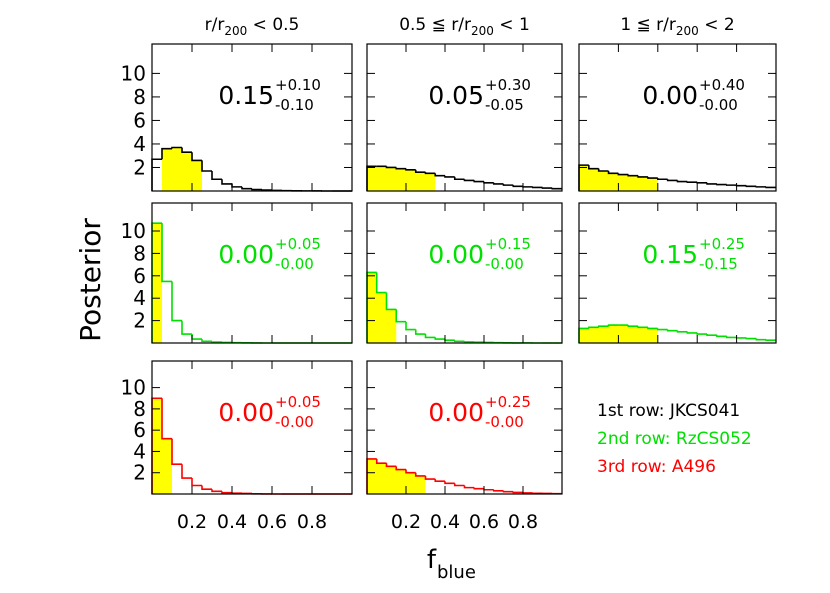 Image resolution: width=830 pixels, height=593 pixels. What do you see at coordinates (139, 430) in the screenshot?
I see `y-tick-label: 6` at bounding box center [139, 430].